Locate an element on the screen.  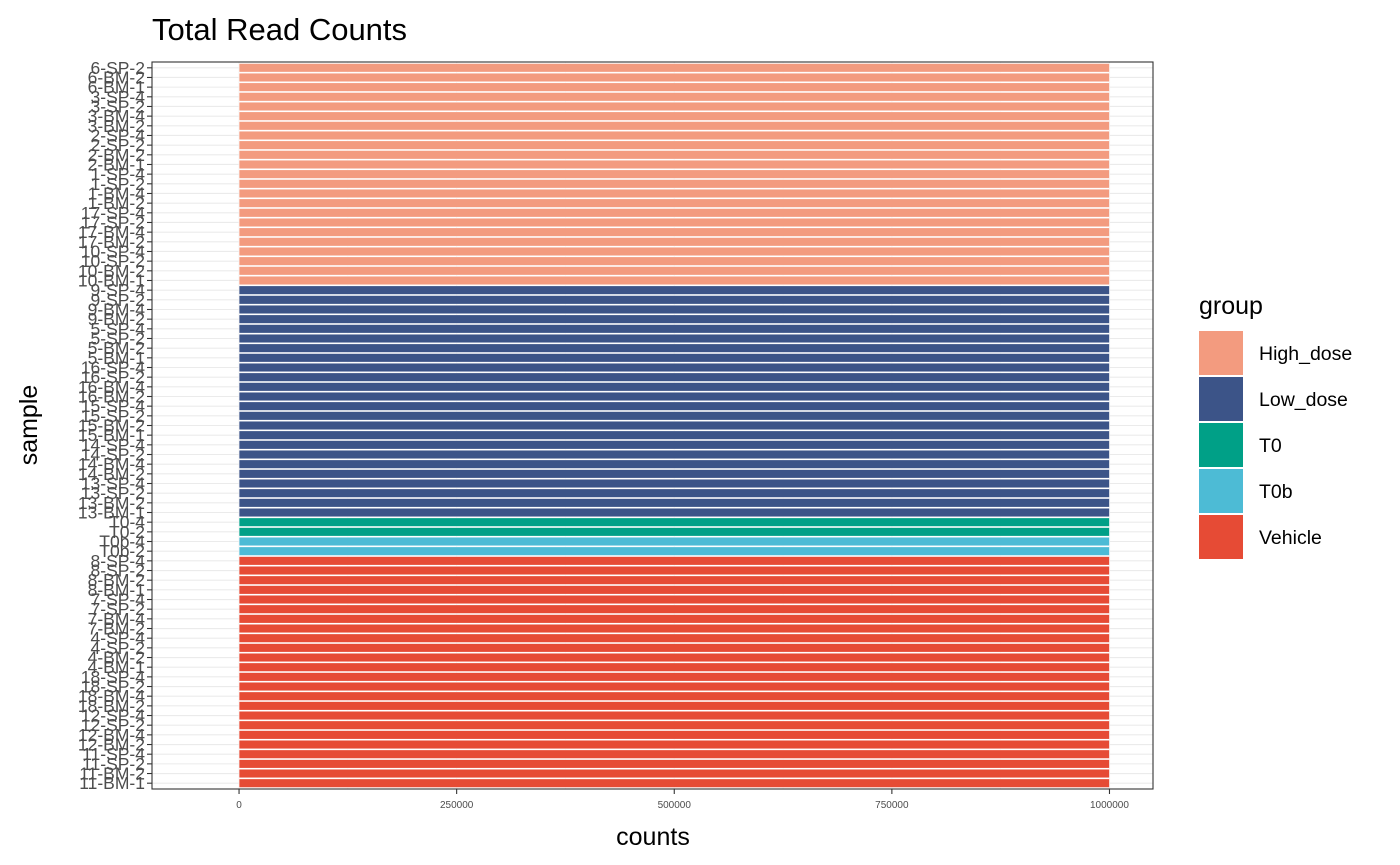
chart-title: Total Read Counts is located at coordinates (279, 29).